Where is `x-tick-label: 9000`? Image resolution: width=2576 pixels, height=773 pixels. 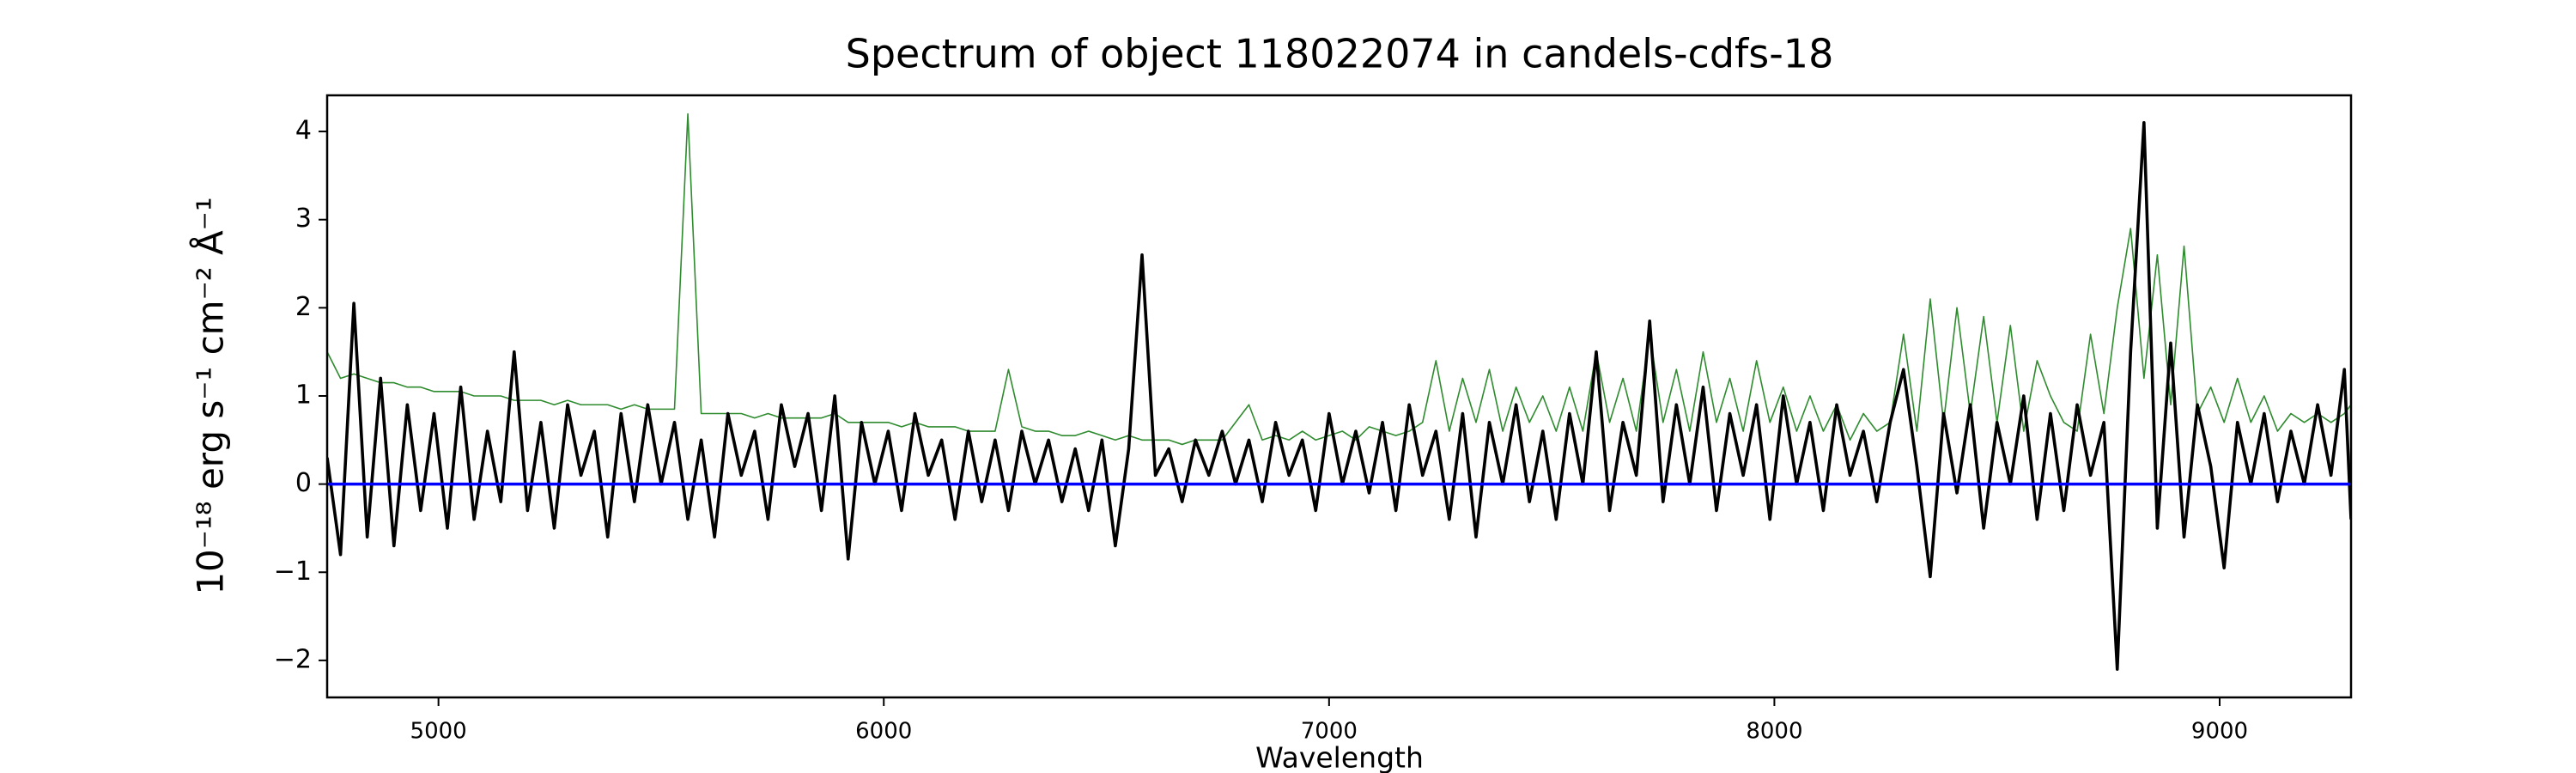
x-tick-label: 9000 is located at coordinates (2219, 732).